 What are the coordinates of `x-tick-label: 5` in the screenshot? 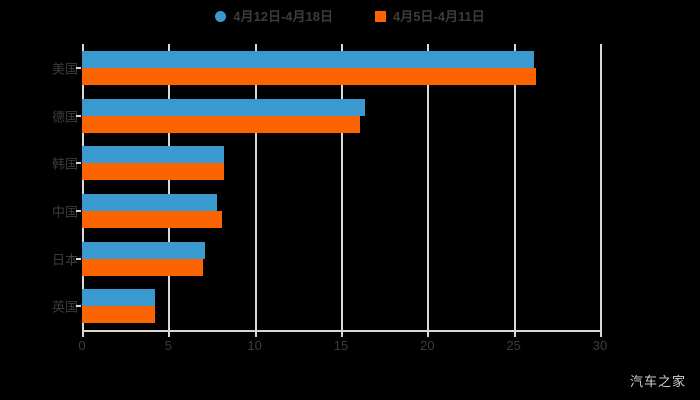 It's located at (168, 345).